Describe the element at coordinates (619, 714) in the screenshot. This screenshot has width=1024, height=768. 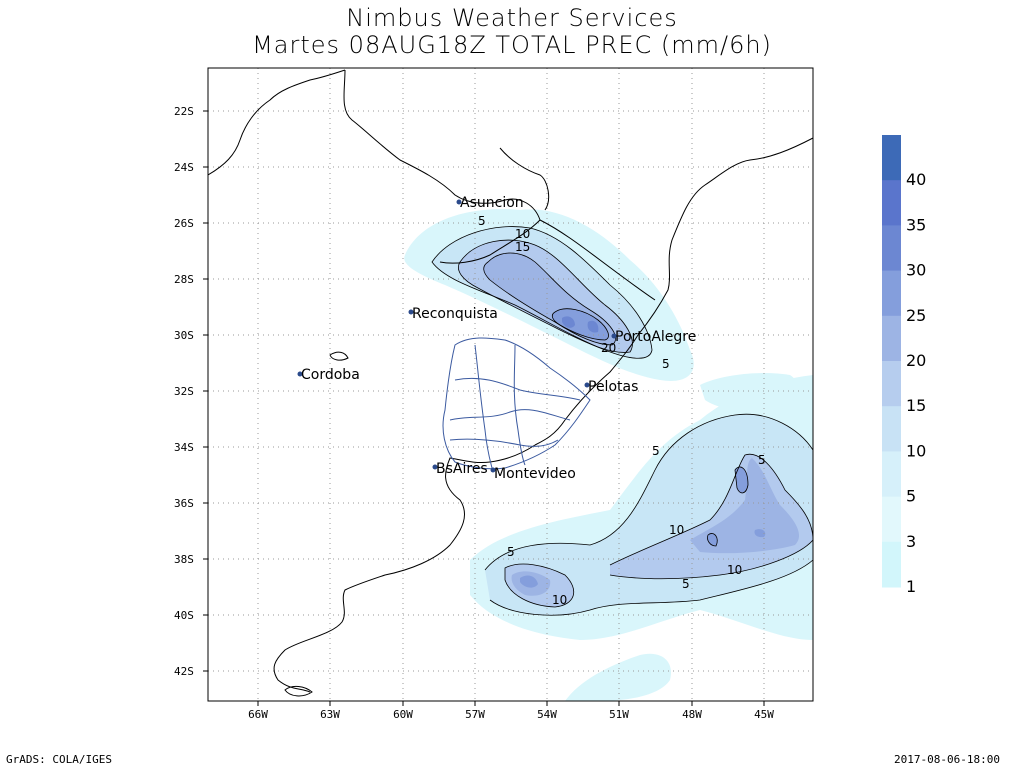
I see `lon-label: 51W` at that location.